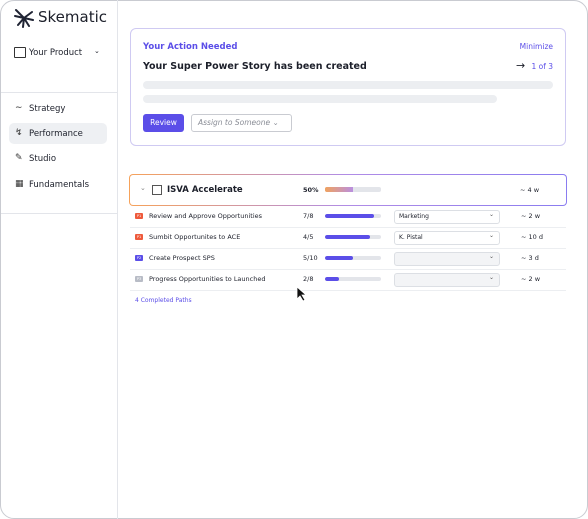 The width and height of the screenshot is (588, 519). Describe the element at coordinates (182, 258) in the screenshot. I see `row-name: Create Prospect SPS` at that location.